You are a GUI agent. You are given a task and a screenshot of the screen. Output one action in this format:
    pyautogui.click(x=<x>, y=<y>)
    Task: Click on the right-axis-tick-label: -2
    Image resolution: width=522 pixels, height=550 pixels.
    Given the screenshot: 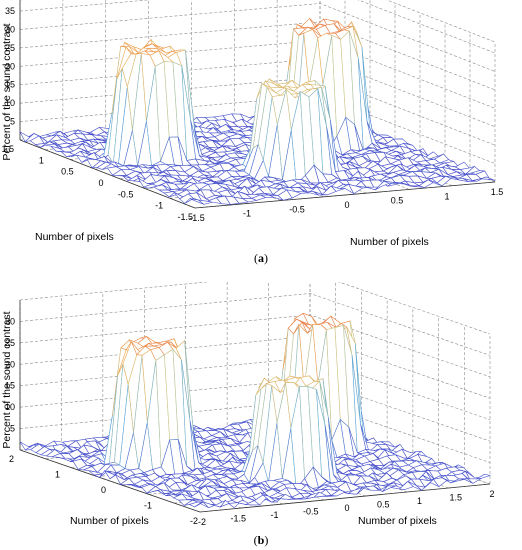 What is the action you would take?
    pyautogui.click(x=202, y=522)
    